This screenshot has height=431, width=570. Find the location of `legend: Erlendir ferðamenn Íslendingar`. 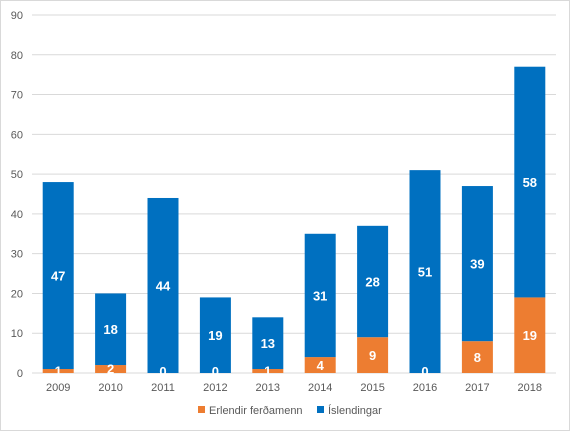

legend: Erlendir ferðamenn Íslendingar is located at coordinates (290, 410).